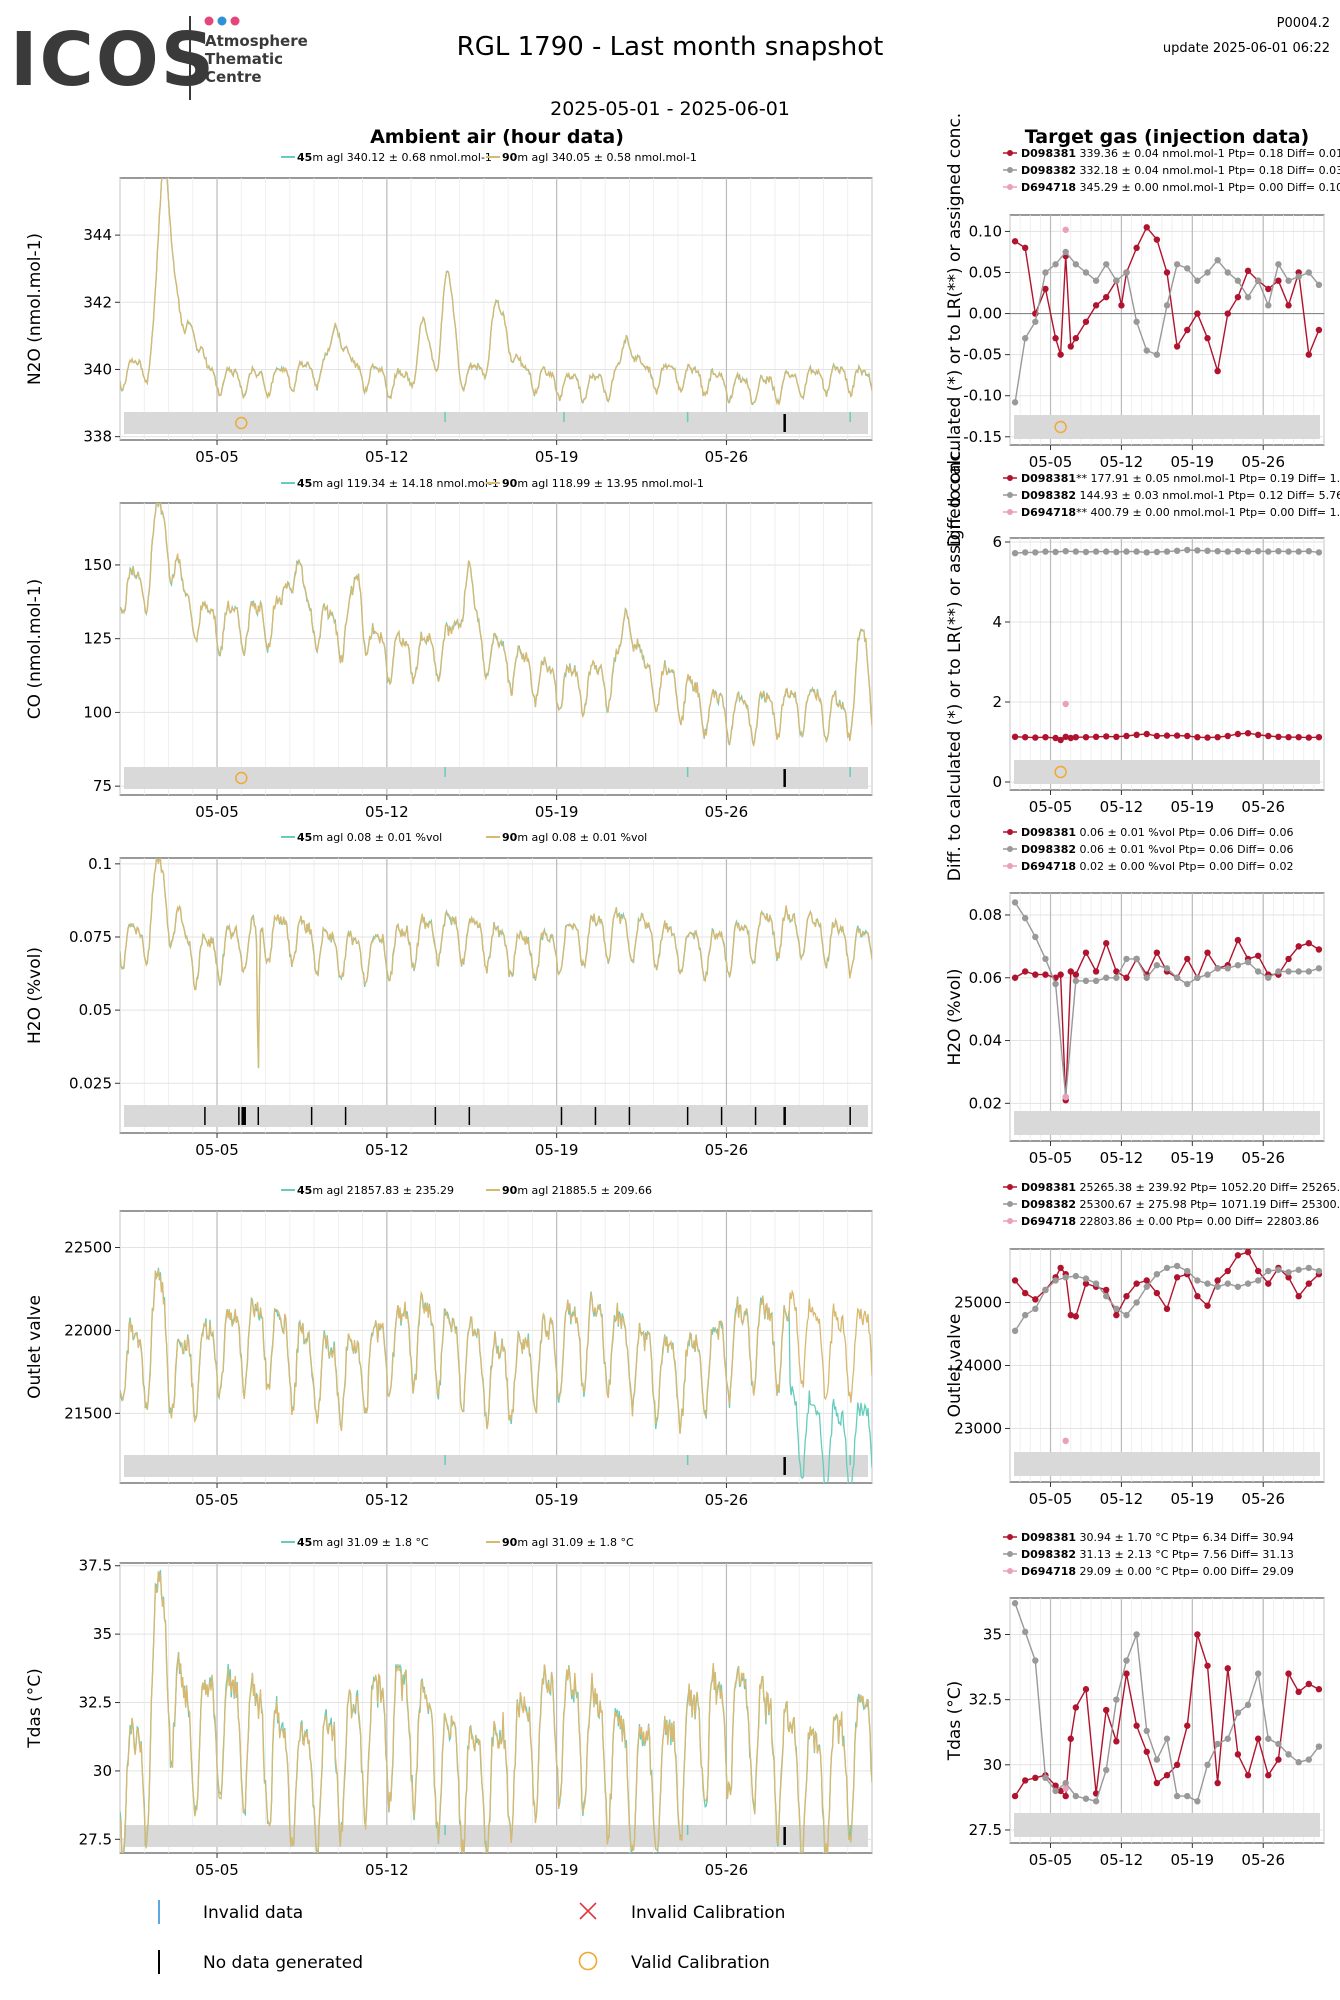 The height and width of the screenshot is (2000, 1340). Describe the element at coordinates (985, 1041) in the screenshot. I see `y-tick-label: 0.04` at that location.